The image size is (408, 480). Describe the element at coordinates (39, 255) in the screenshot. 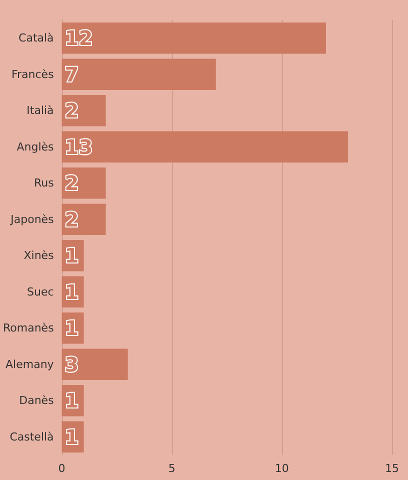

I see `y-tick-label: Xinès` at that location.